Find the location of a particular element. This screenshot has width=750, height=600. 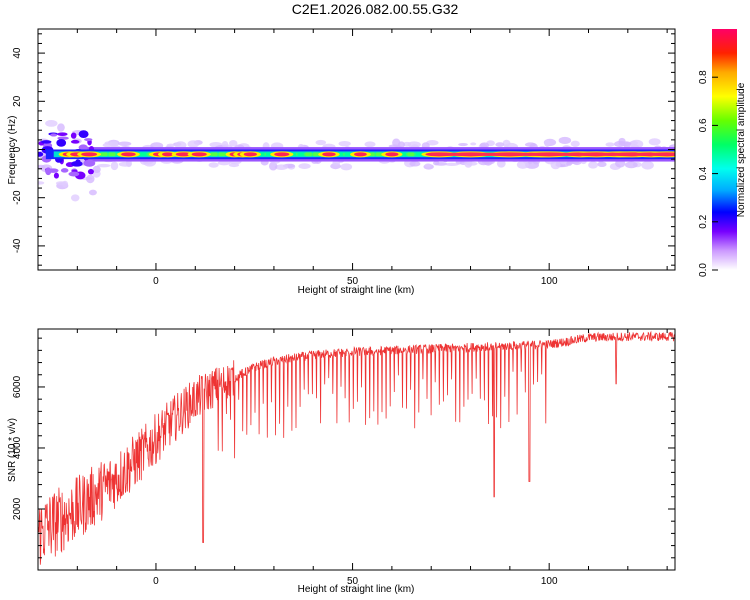

snr-x-label: Height of straight line (km) is located at coordinates (356, 589).